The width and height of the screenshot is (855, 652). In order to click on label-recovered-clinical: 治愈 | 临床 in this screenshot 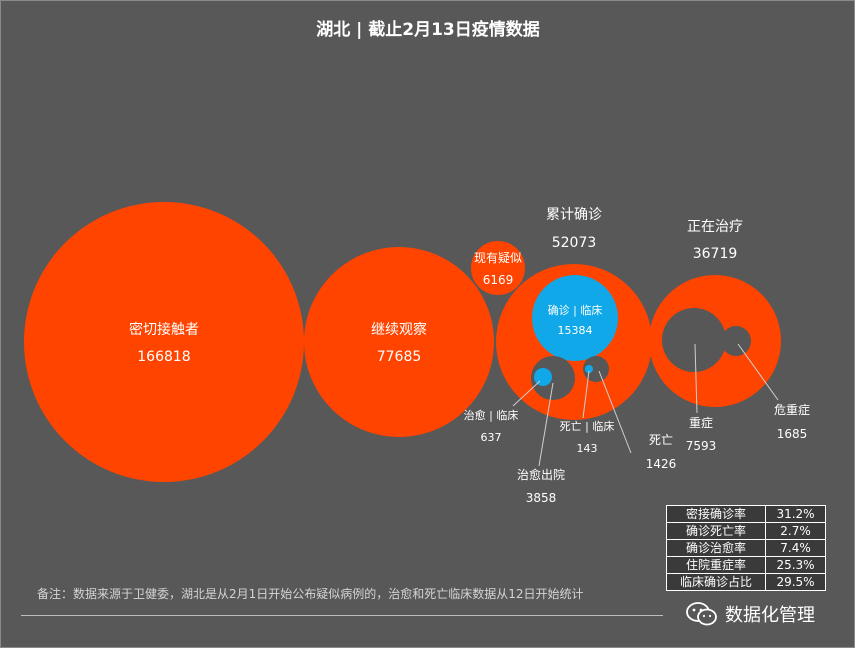, I will do `click(491, 415)`.